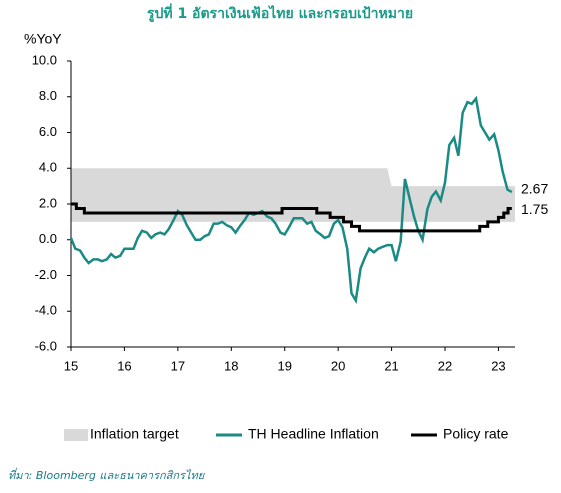 The height and width of the screenshot is (493, 561). What do you see at coordinates (476, 434) in the screenshot?
I see `legend-label: Policy rate` at bounding box center [476, 434].